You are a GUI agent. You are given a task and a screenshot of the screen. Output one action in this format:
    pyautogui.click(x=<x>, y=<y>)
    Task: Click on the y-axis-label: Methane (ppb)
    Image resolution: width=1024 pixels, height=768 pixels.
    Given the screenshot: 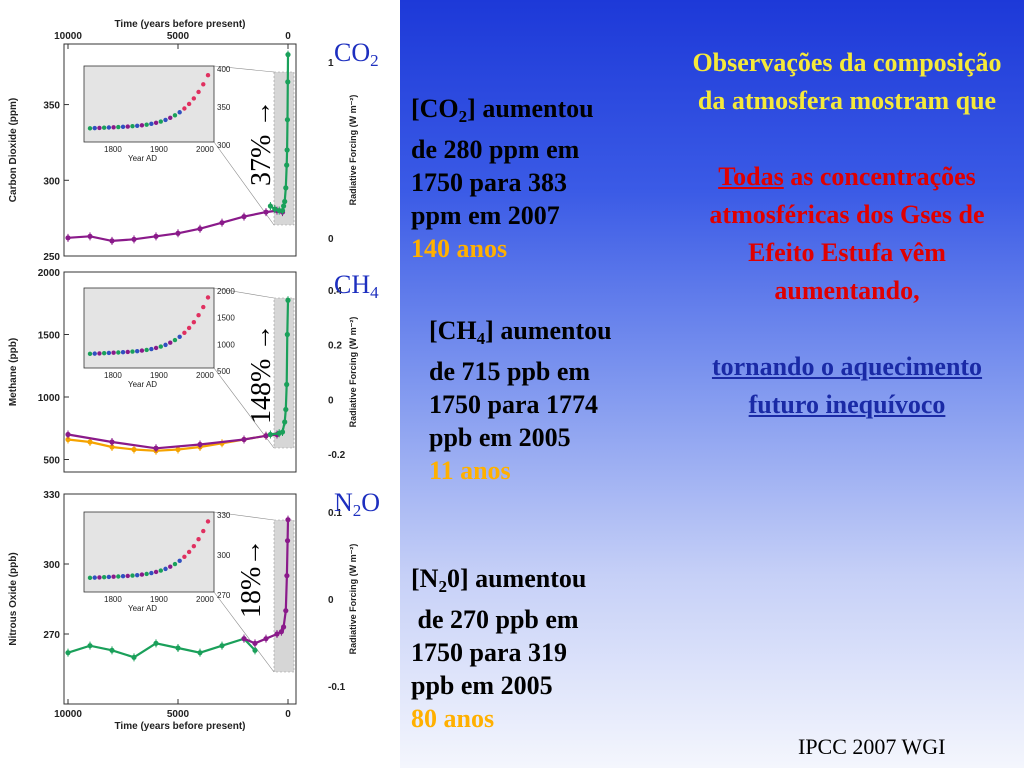 What is the action you would take?
    pyautogui.click(x=13, y=372)
    